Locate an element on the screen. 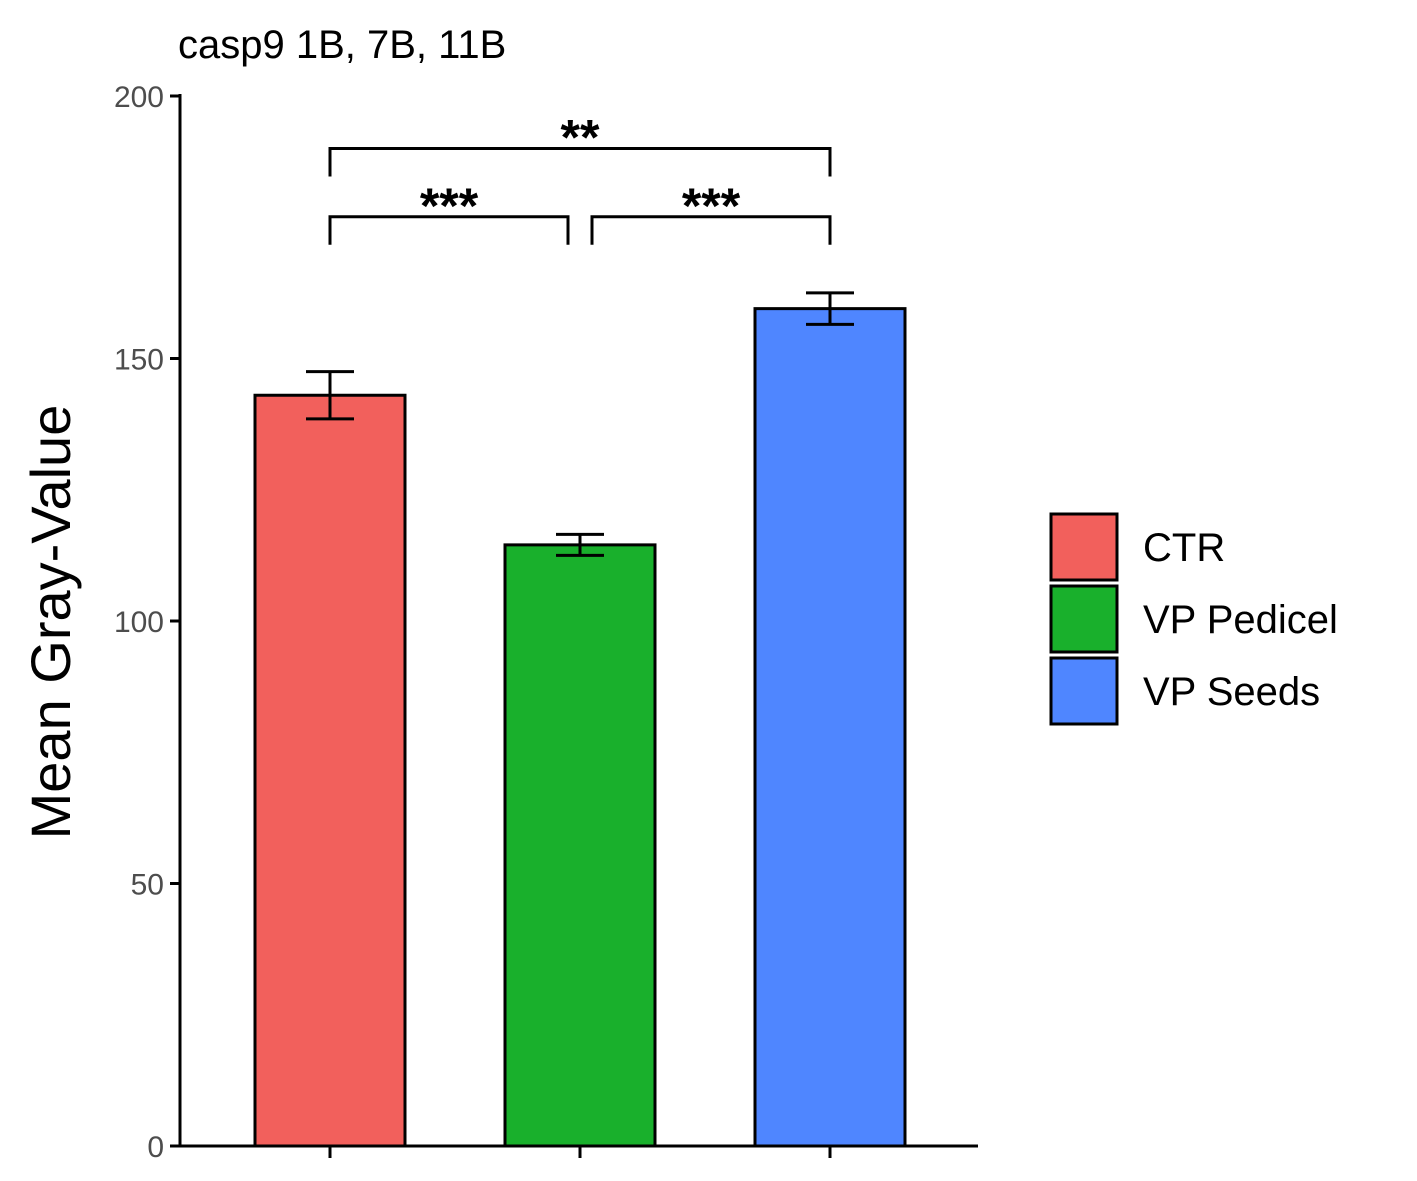 Image resolution: width=1417 pixels, height=1181 pixels. significance-label-2: ** is located at coordinates (580, 138).